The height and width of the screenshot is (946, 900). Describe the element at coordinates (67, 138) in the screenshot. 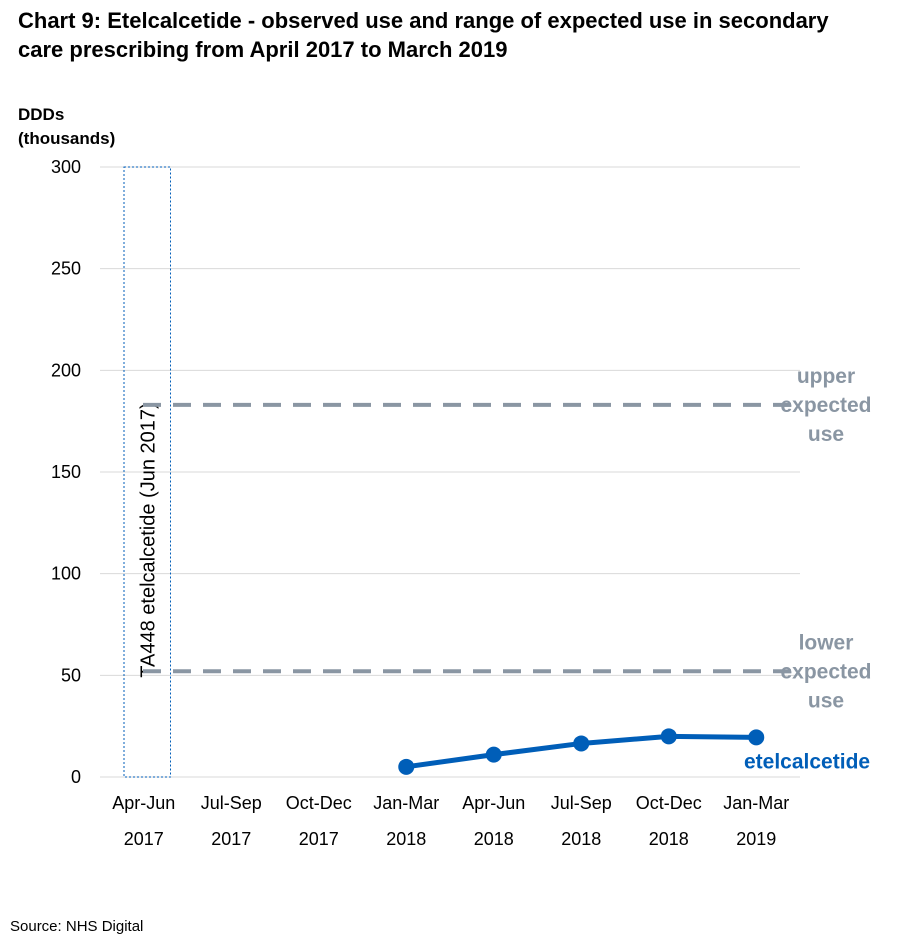

I see `y-axis-label-line2: (thousands)` at that location.